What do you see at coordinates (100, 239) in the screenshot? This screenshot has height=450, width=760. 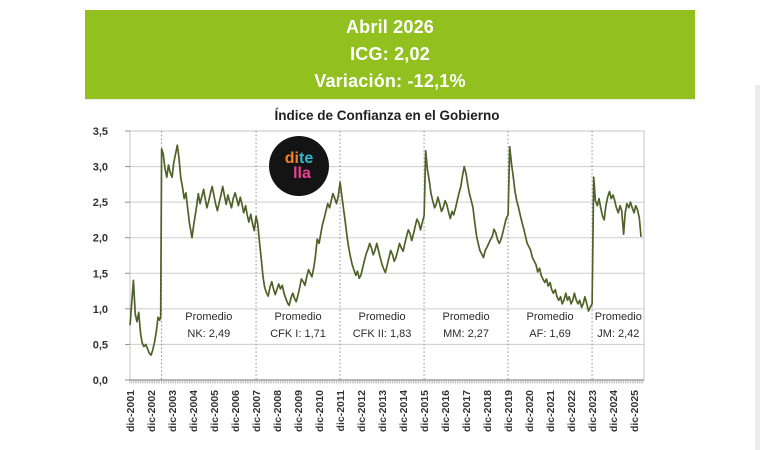 I see `y-tick-label: 2,0` at bounding box center [100, 239].